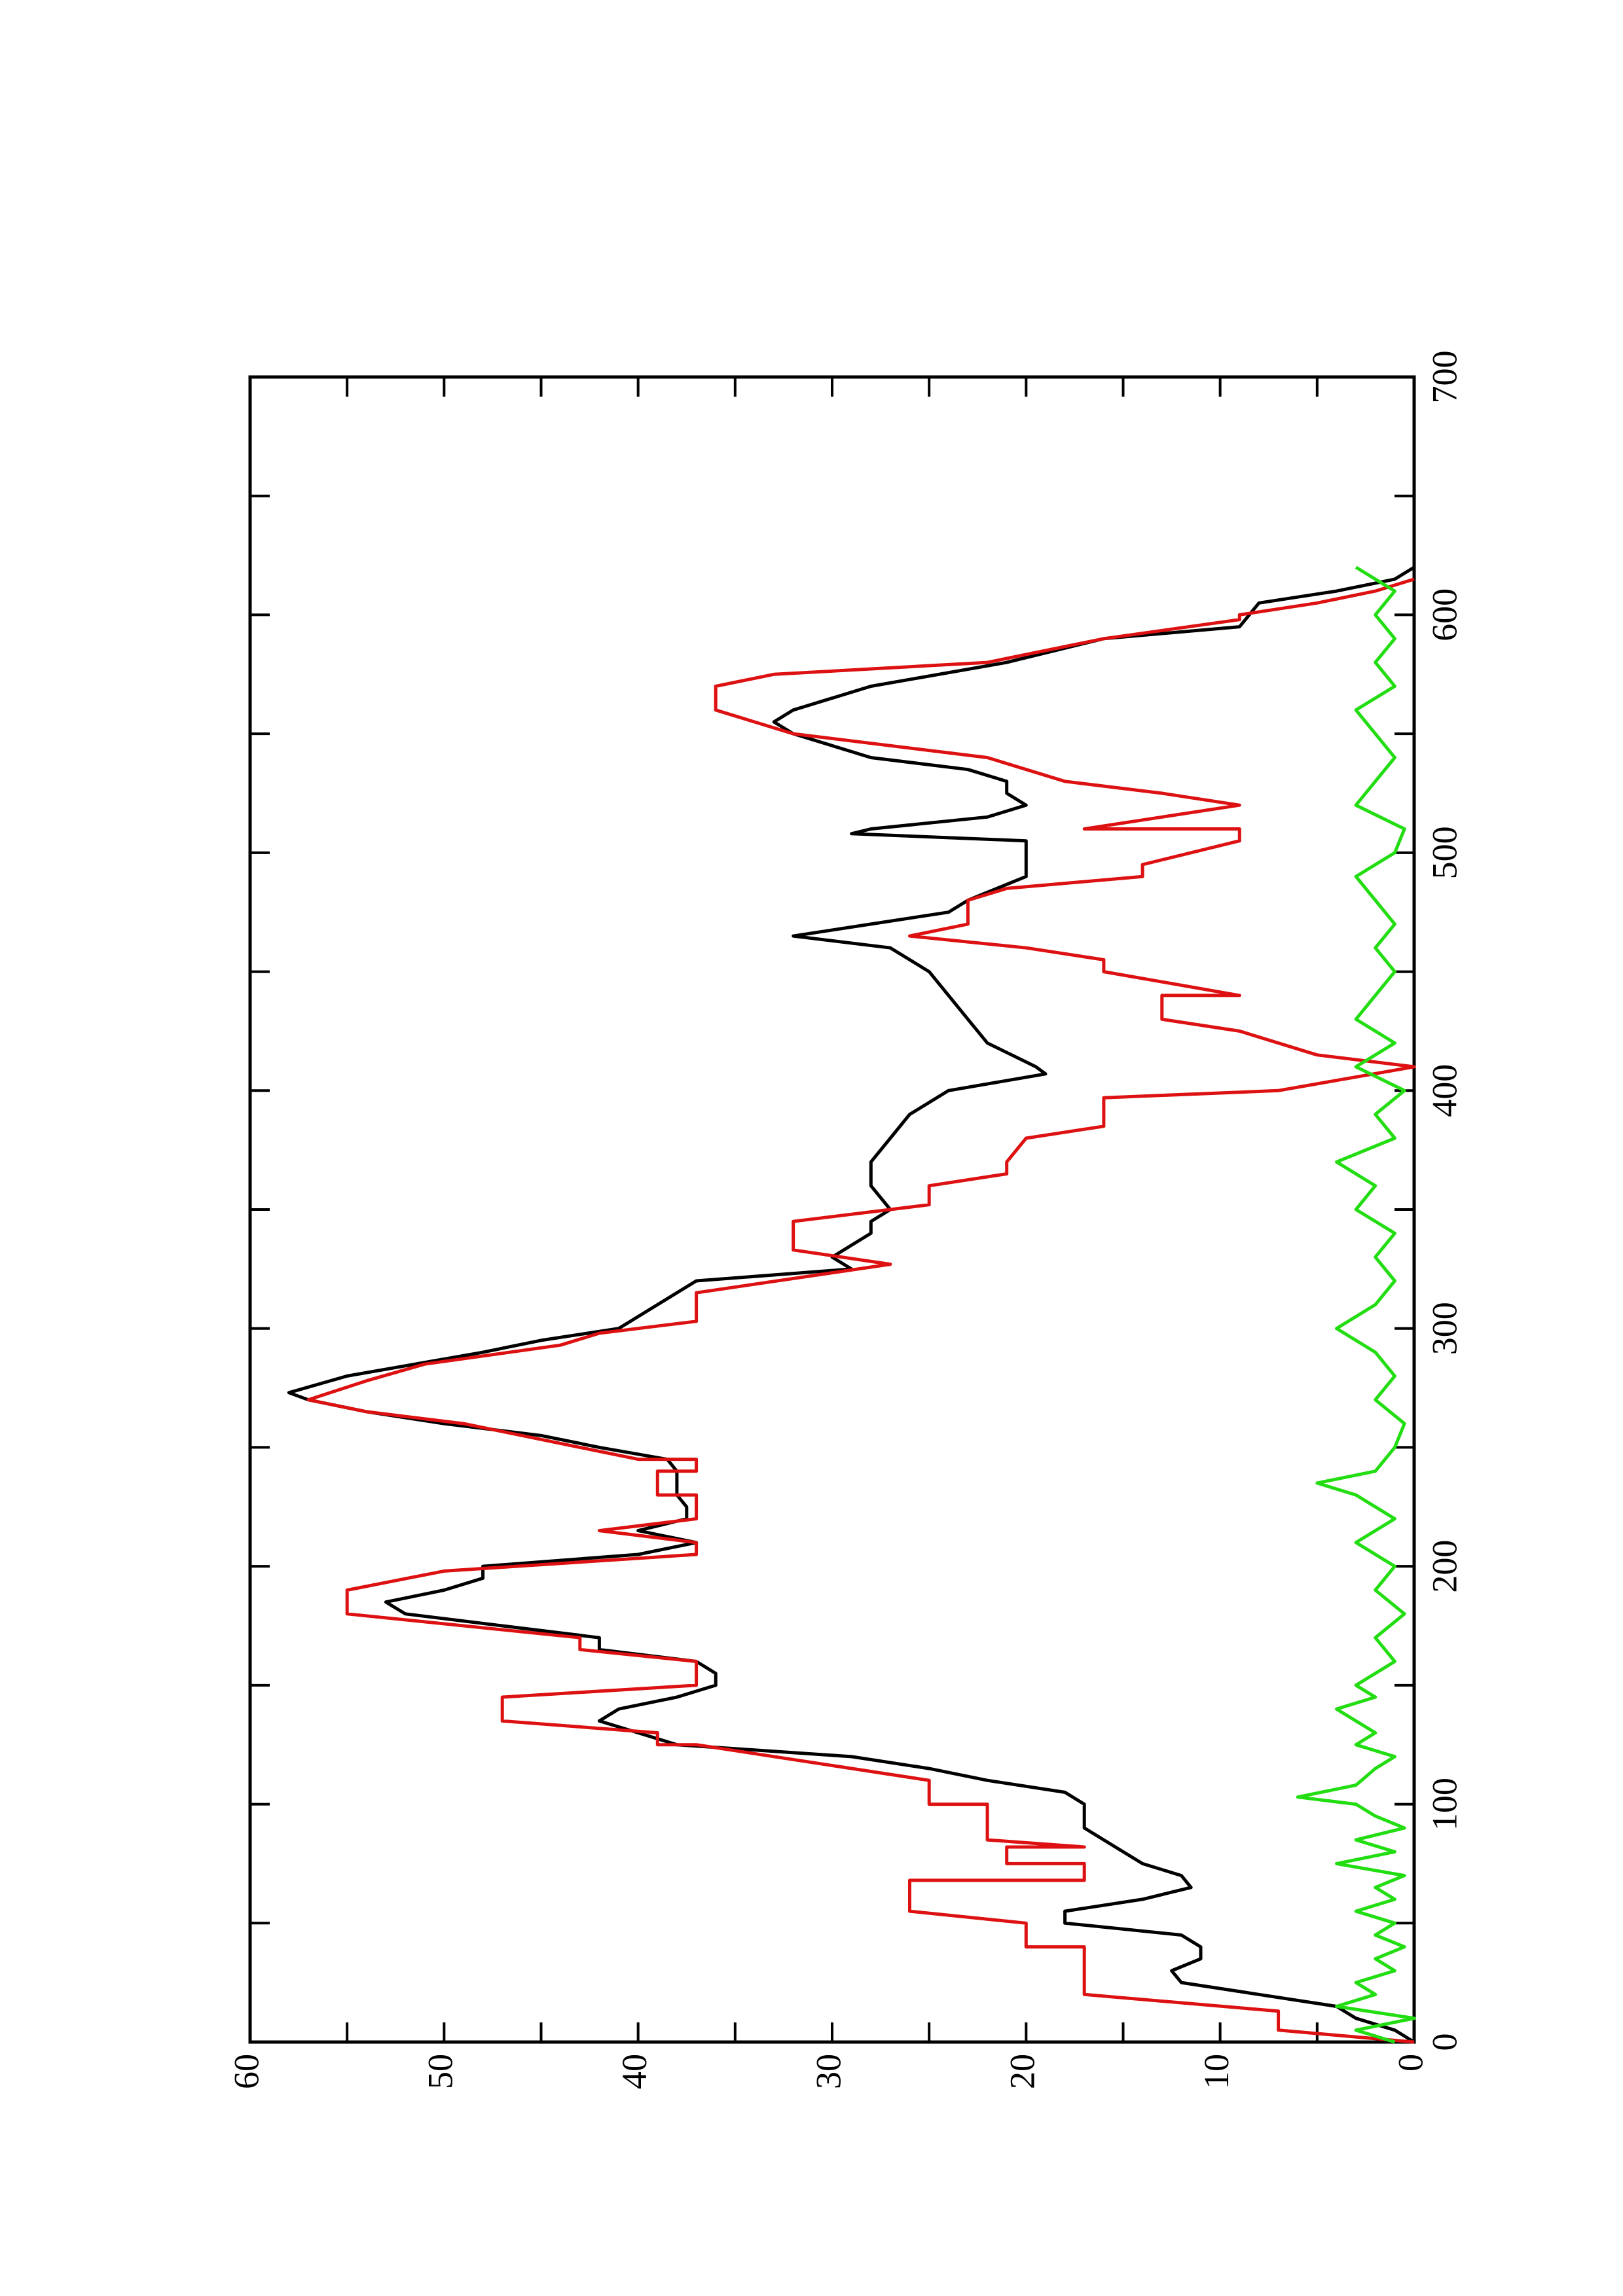 Image resolution: width=1623 pixels, height=2296 pixels. Describe the element at coordinates (1444, 377) in the screenshot. I see `x-tick-label: 700` at that location.